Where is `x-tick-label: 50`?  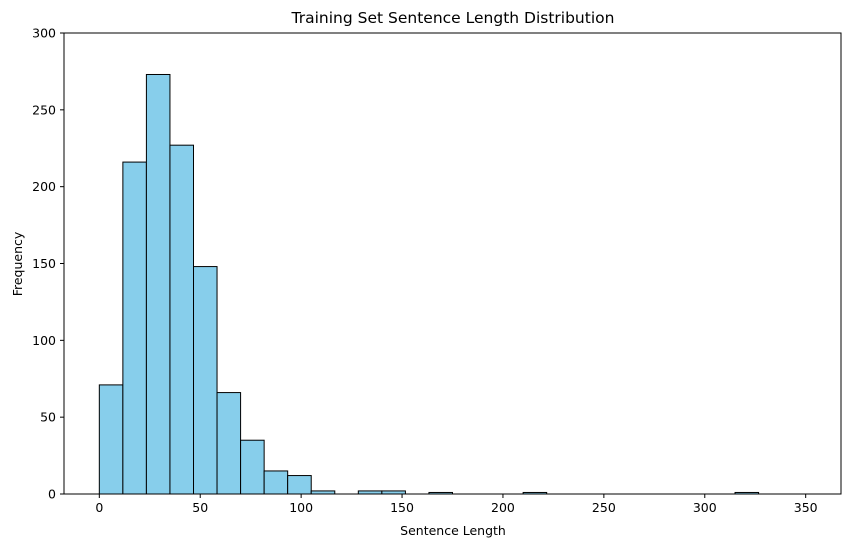 x-tick-label: 50 is located at coordinates (200, 507).